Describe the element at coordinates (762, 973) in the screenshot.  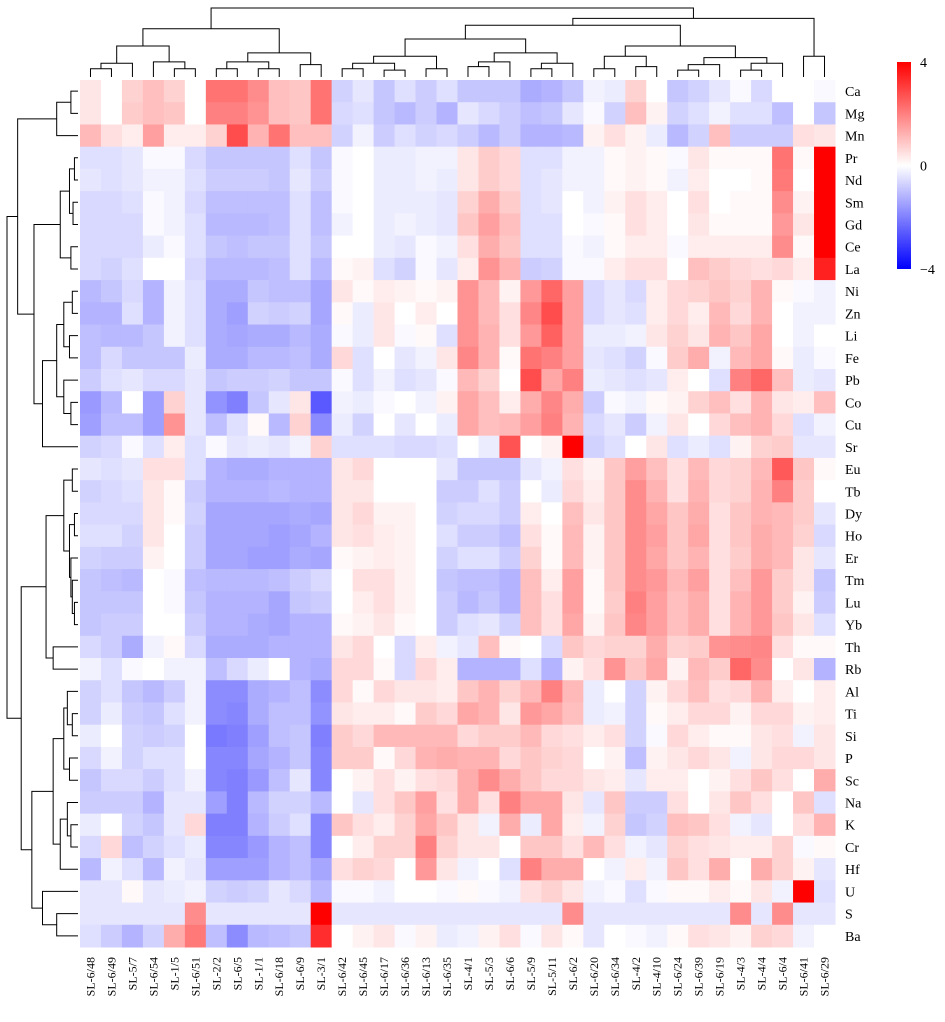
I see `column-label: SL-4/4` at that location.